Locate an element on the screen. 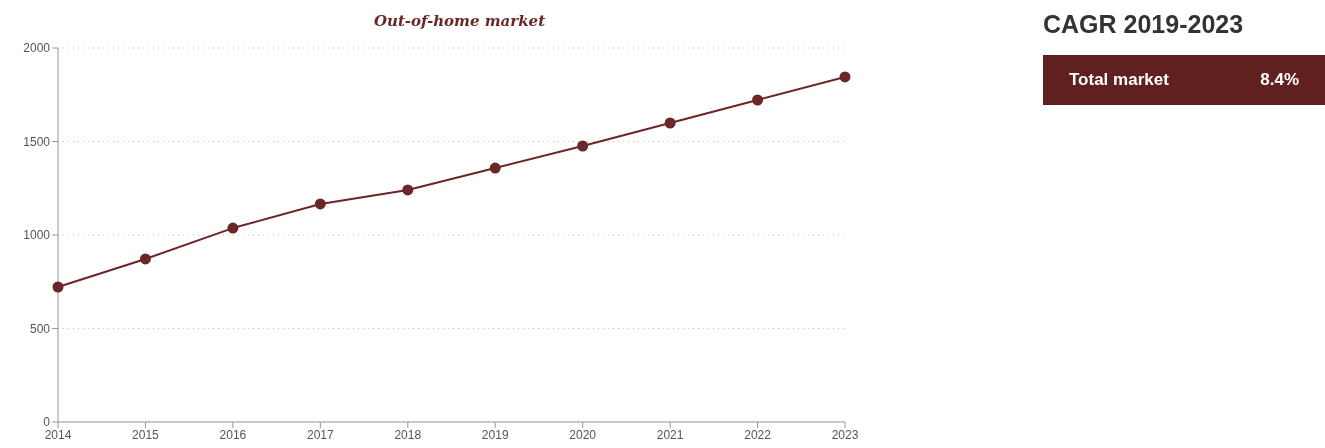 The width and height of the screenshot is (1325, 448). x-tick-label: 2022 is located at coordinates (758, 434).